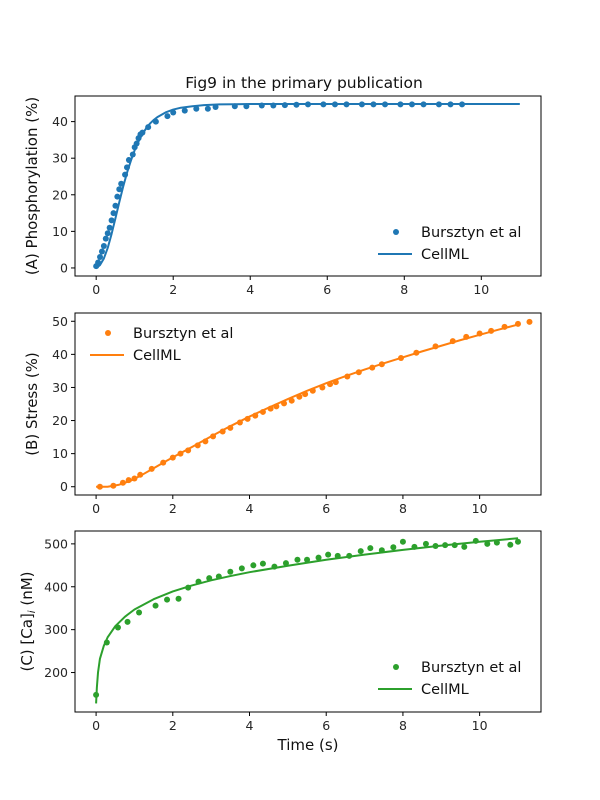 The height and width of the screenshot is (800, 600). I want to click on plot-area, so click(307, 620).